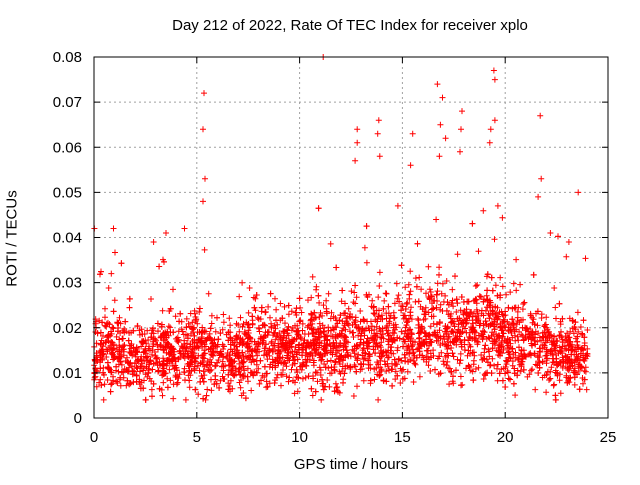 The height and width of the screenshot is (485, 640). I want to click on x-tick-label: 0, so click(94, 437).